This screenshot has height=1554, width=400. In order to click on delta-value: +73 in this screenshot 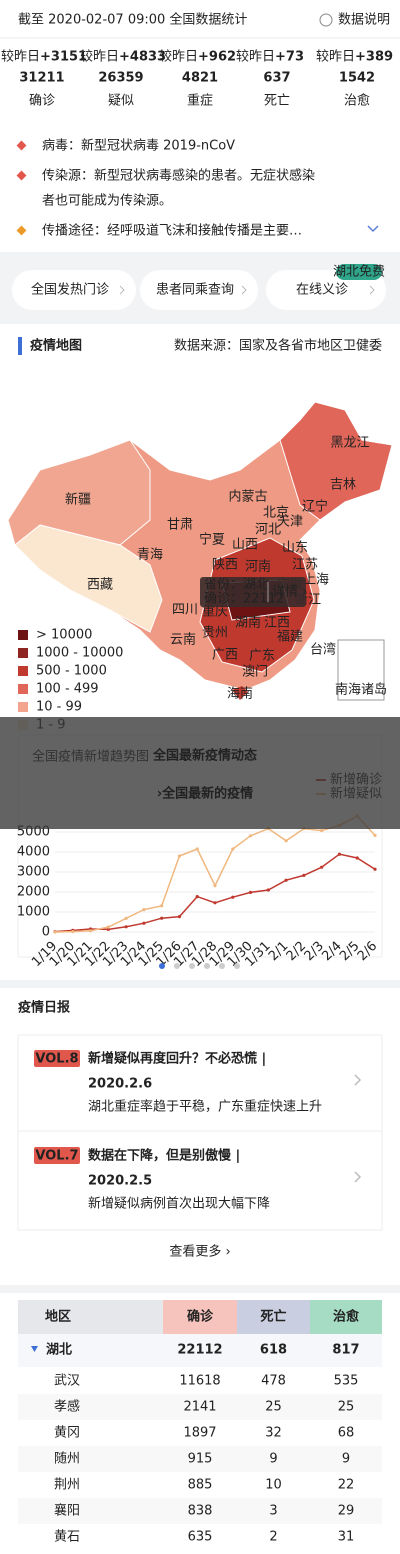, I will do `click(289, 57)`.